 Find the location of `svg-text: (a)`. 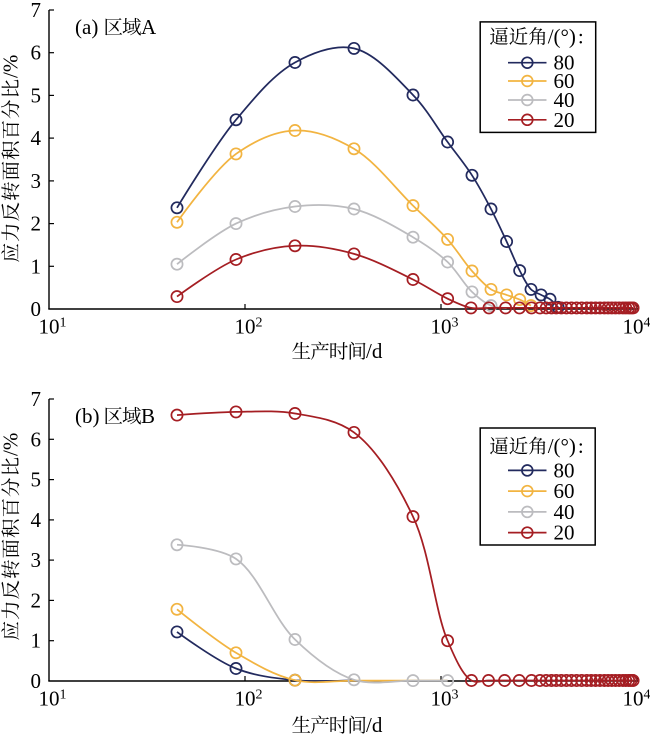

svg-text: (a) is located at coordinates (86, 27).